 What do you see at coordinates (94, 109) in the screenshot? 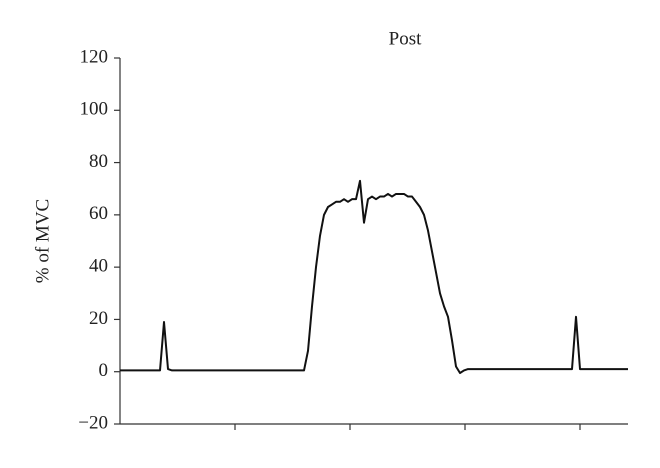
I see `y-tick-label: 100` at bounding box center [94, 109].